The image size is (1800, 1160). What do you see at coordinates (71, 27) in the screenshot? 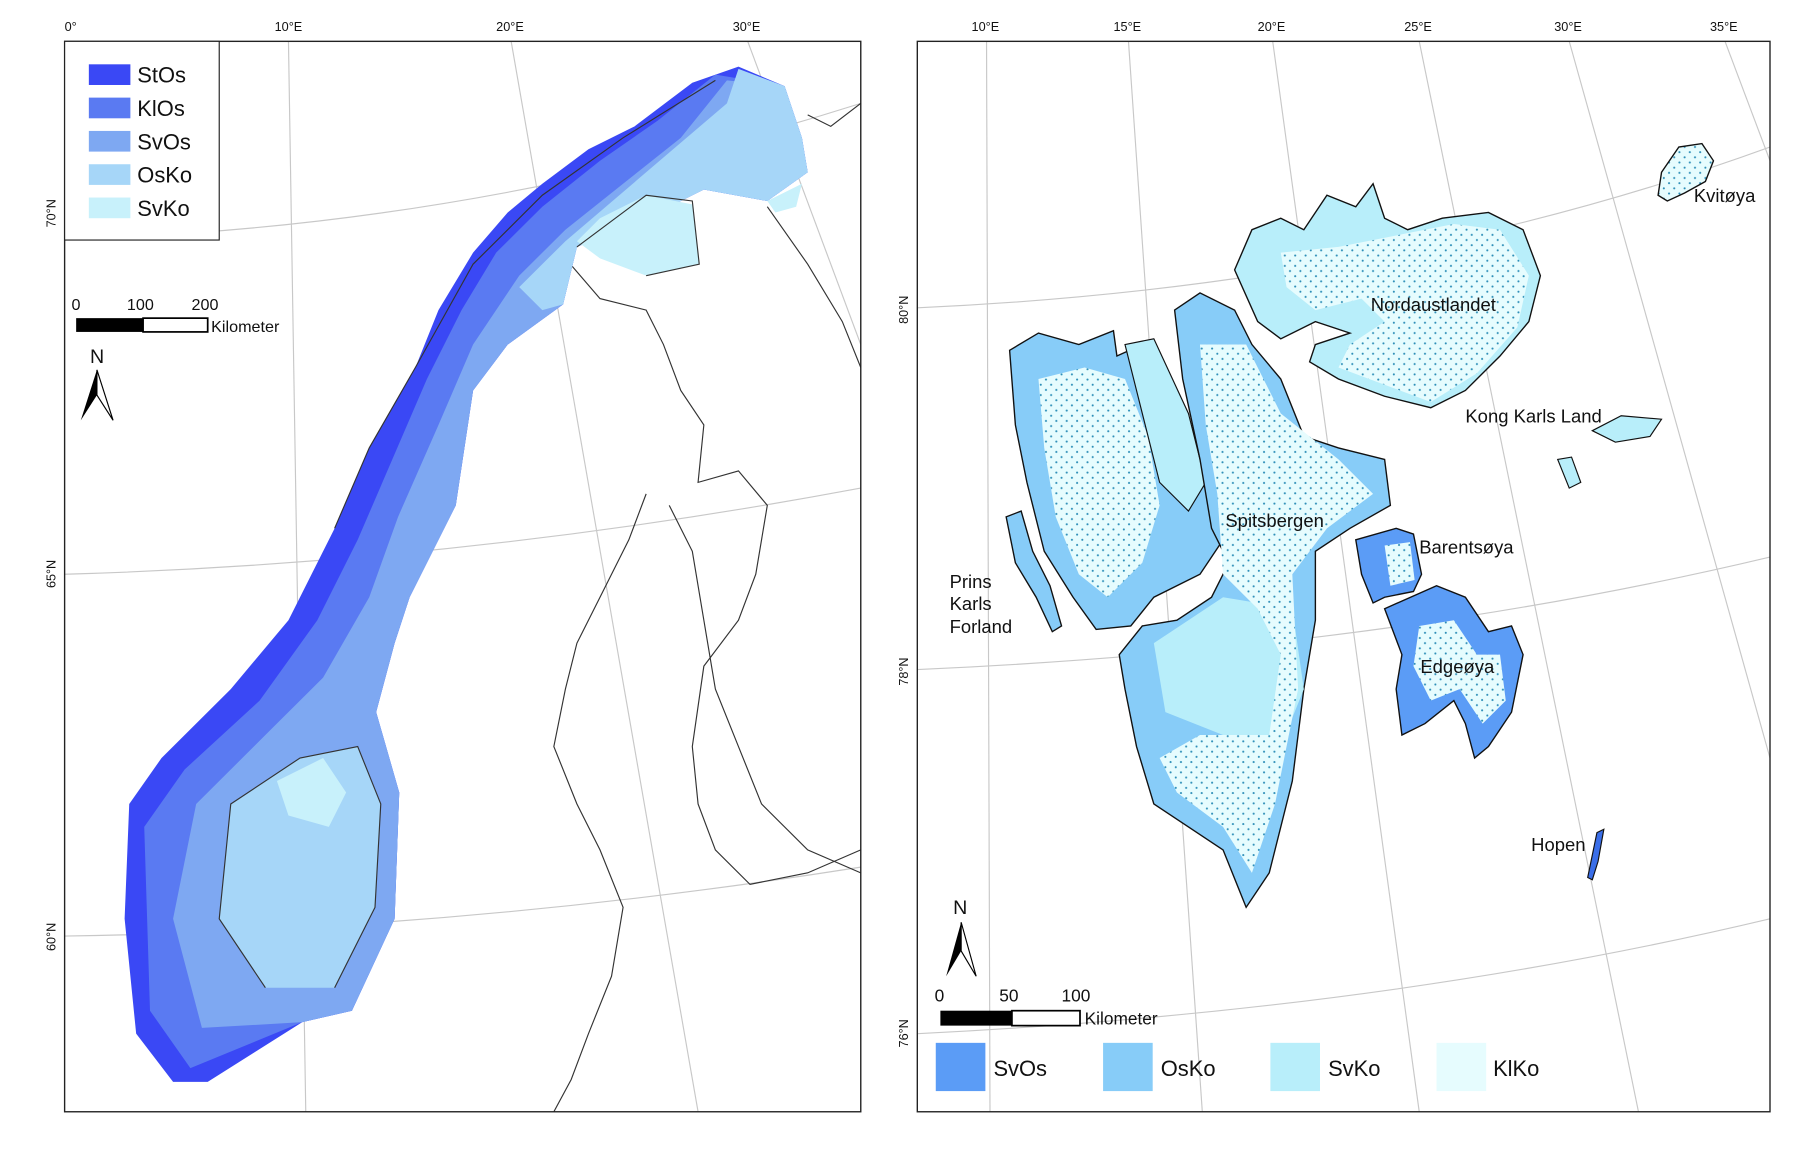
I see `lon-tick: 0°` at bounding box center [71, 27].